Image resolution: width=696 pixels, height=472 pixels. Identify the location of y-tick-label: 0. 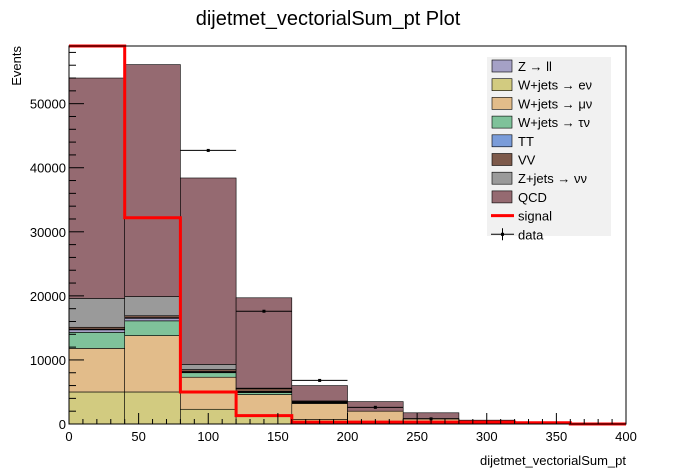
(62, 424).